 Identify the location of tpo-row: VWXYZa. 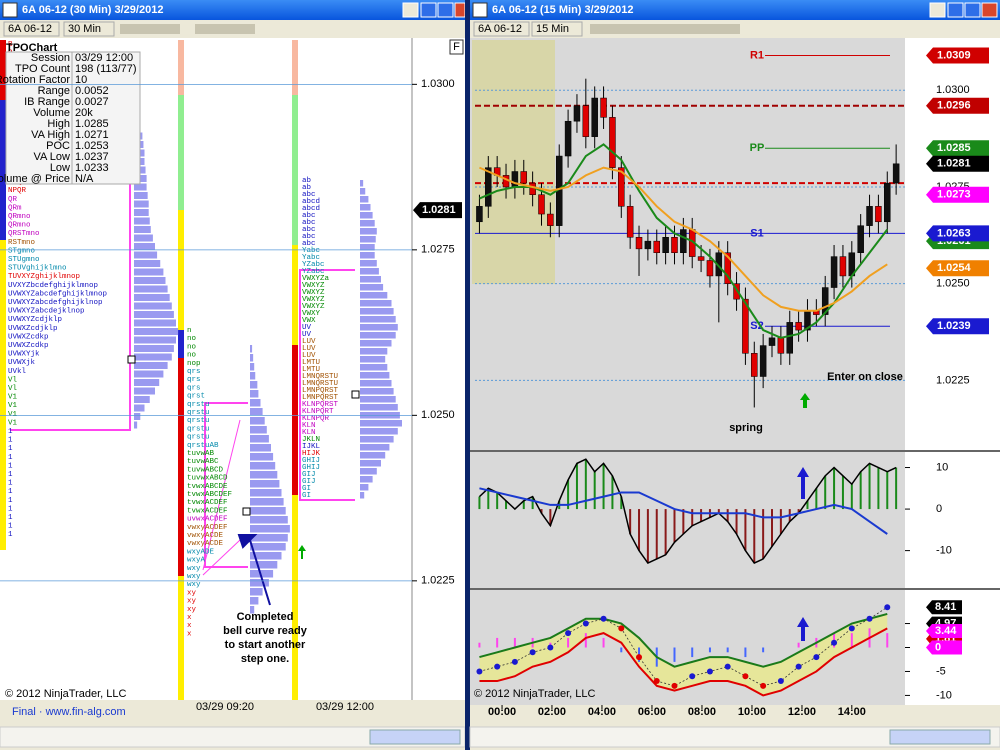
(316, 279).